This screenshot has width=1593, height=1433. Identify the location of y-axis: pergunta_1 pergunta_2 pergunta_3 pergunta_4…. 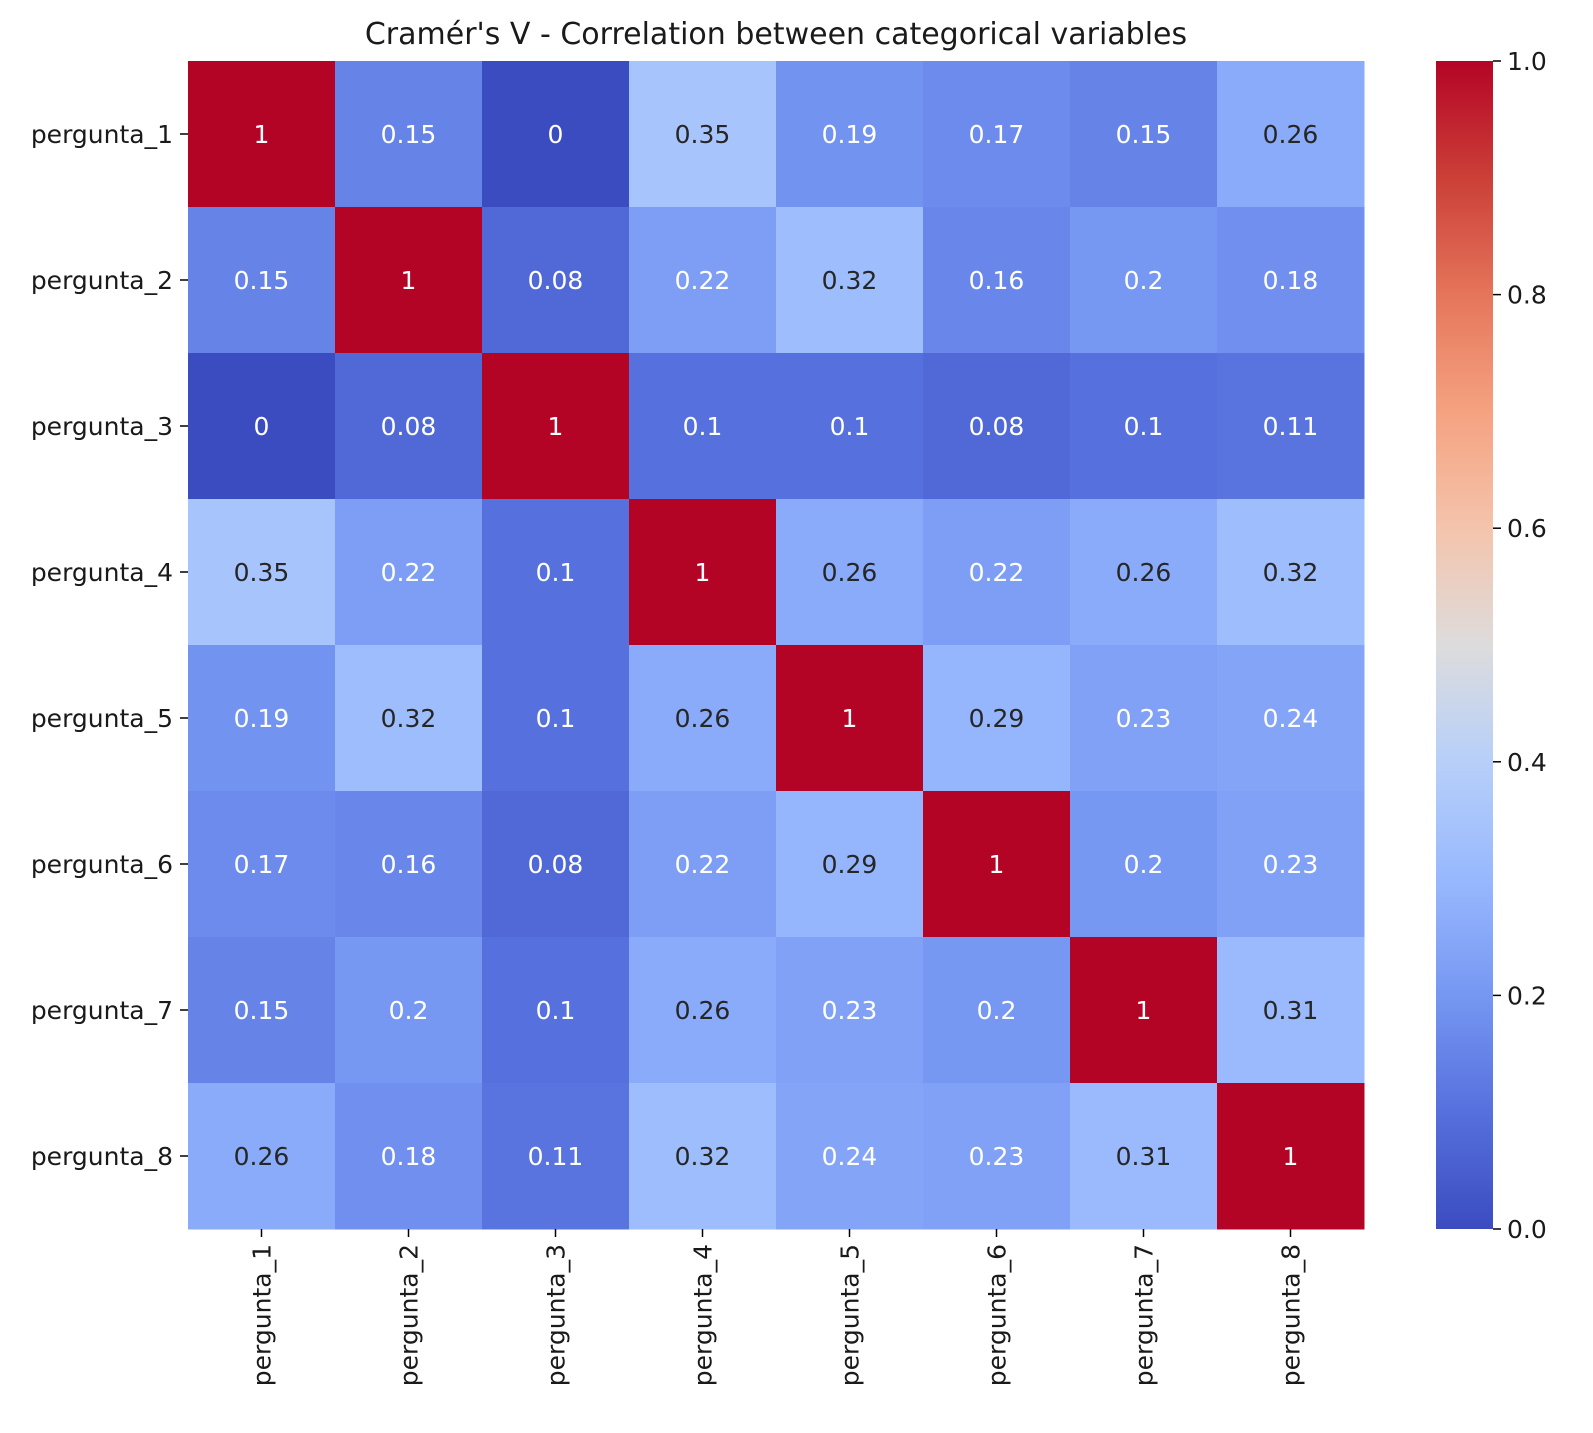
(109, 645).